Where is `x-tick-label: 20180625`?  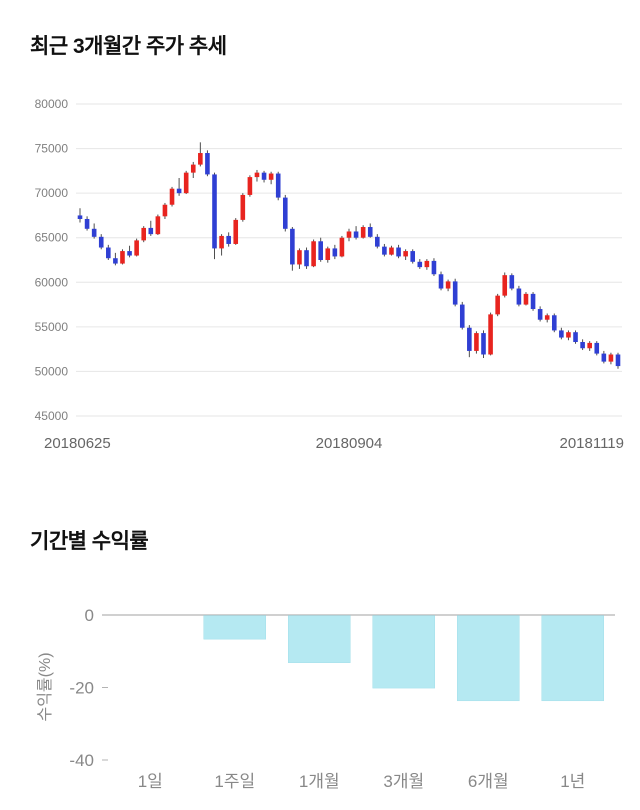 x-tick-label: 20180625 is located at coordinates (77, 443).